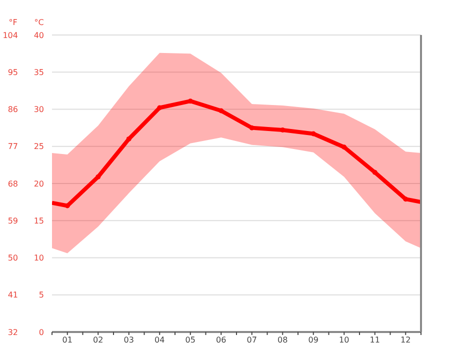  Describe the element at coordinates (98, 340) in the screenshot. I see `x-tick-label: 02` at that location.